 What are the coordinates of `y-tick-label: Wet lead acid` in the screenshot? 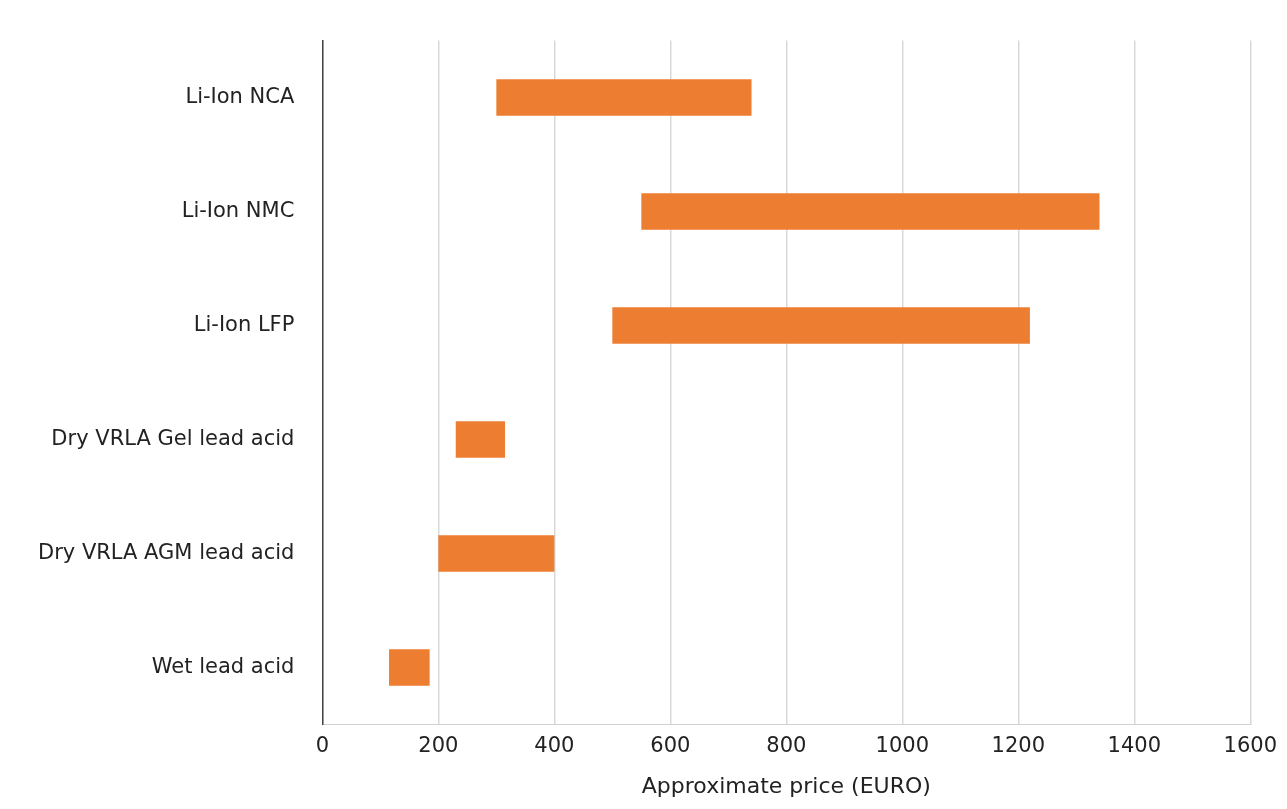 It's located at (223, 665).